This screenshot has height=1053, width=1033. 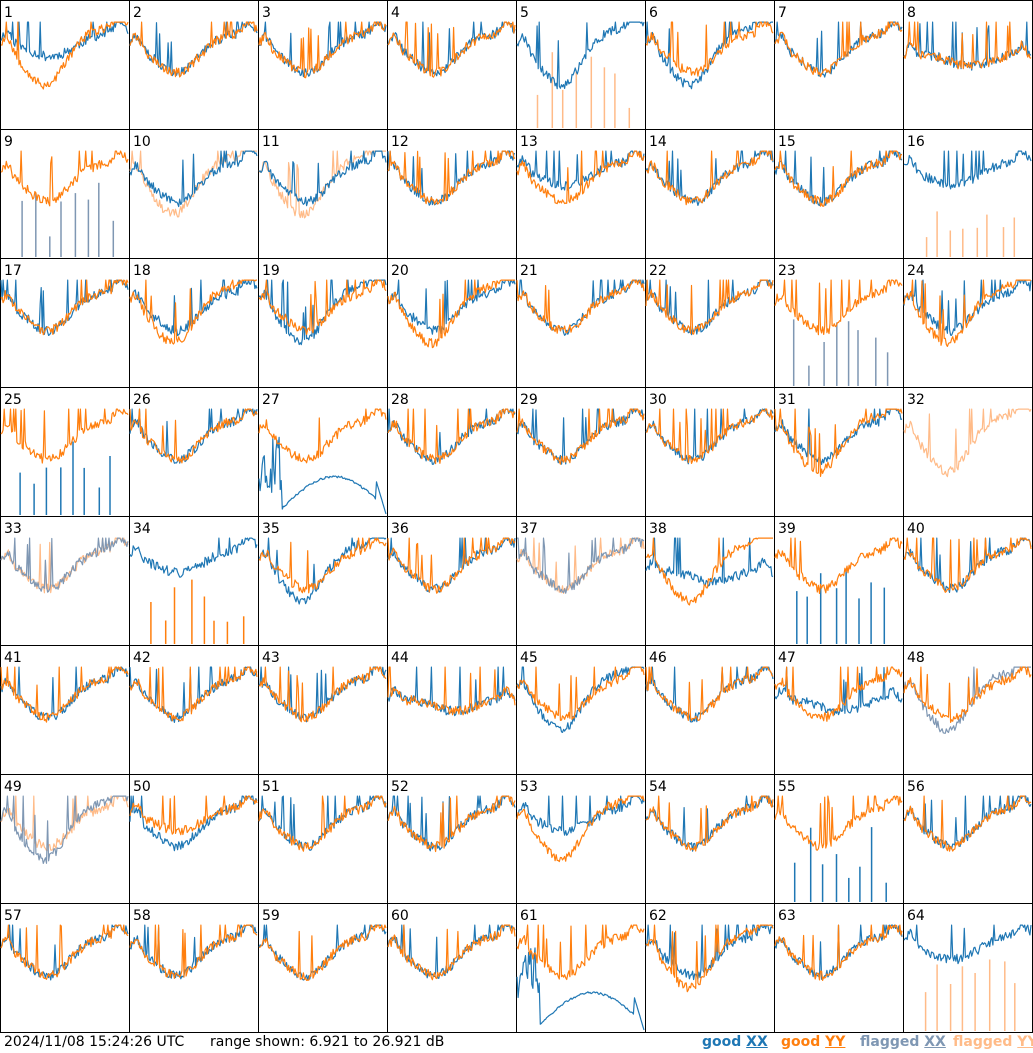 I want to click on timestamp-label: 2024/11/08 15:24:26 UTC, so click(x=94, y=1042).